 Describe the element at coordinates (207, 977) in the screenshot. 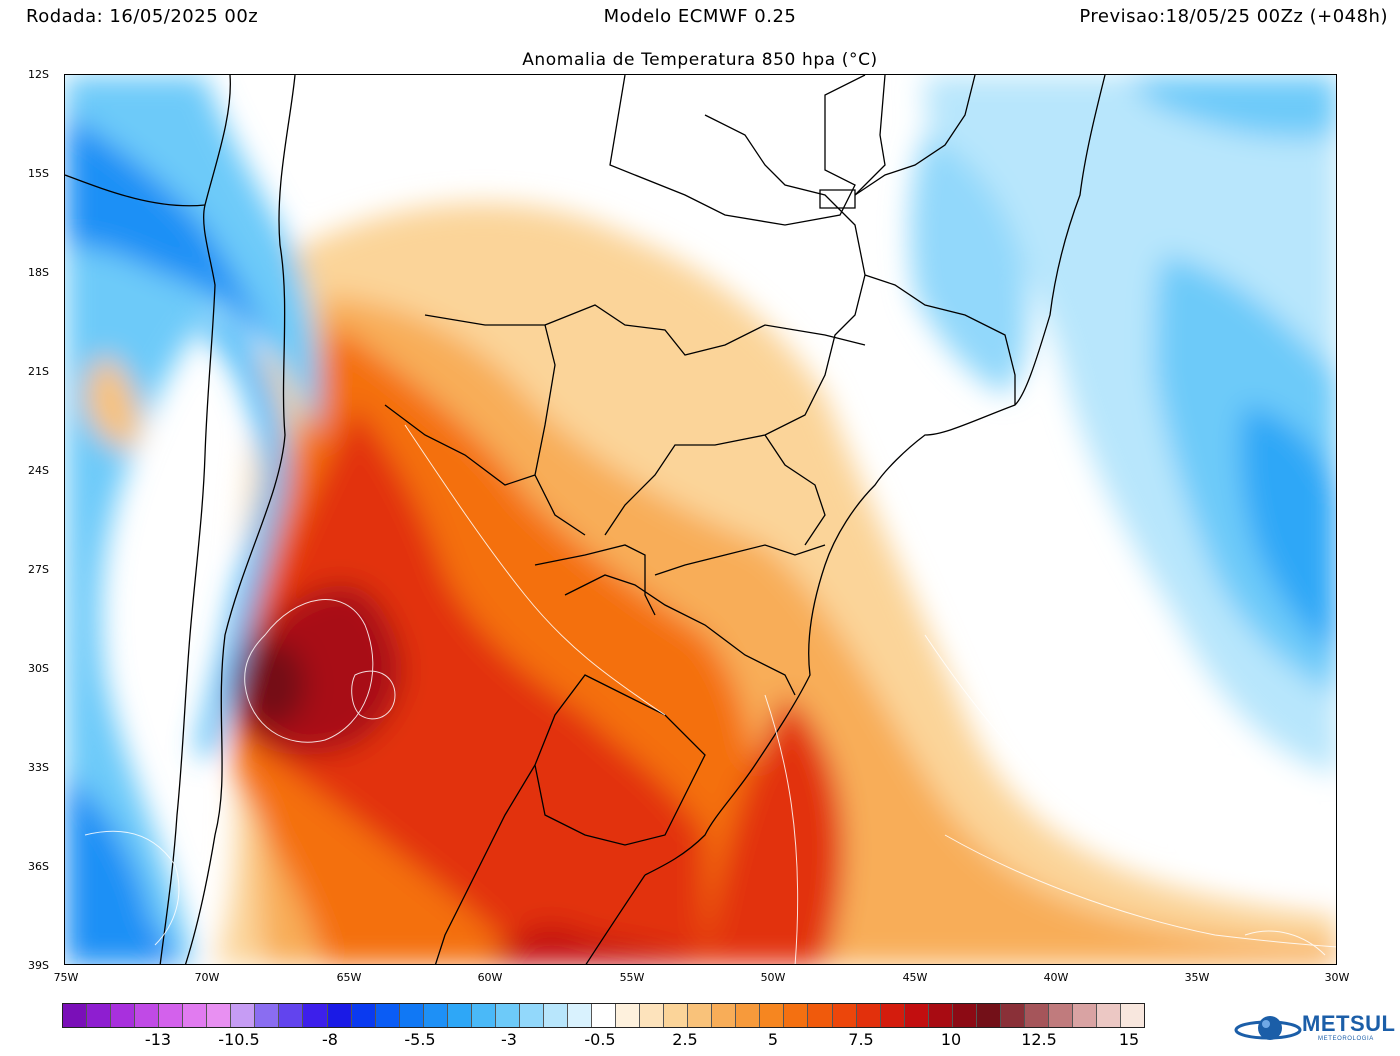

I see `lon-label: 70W` at that location.